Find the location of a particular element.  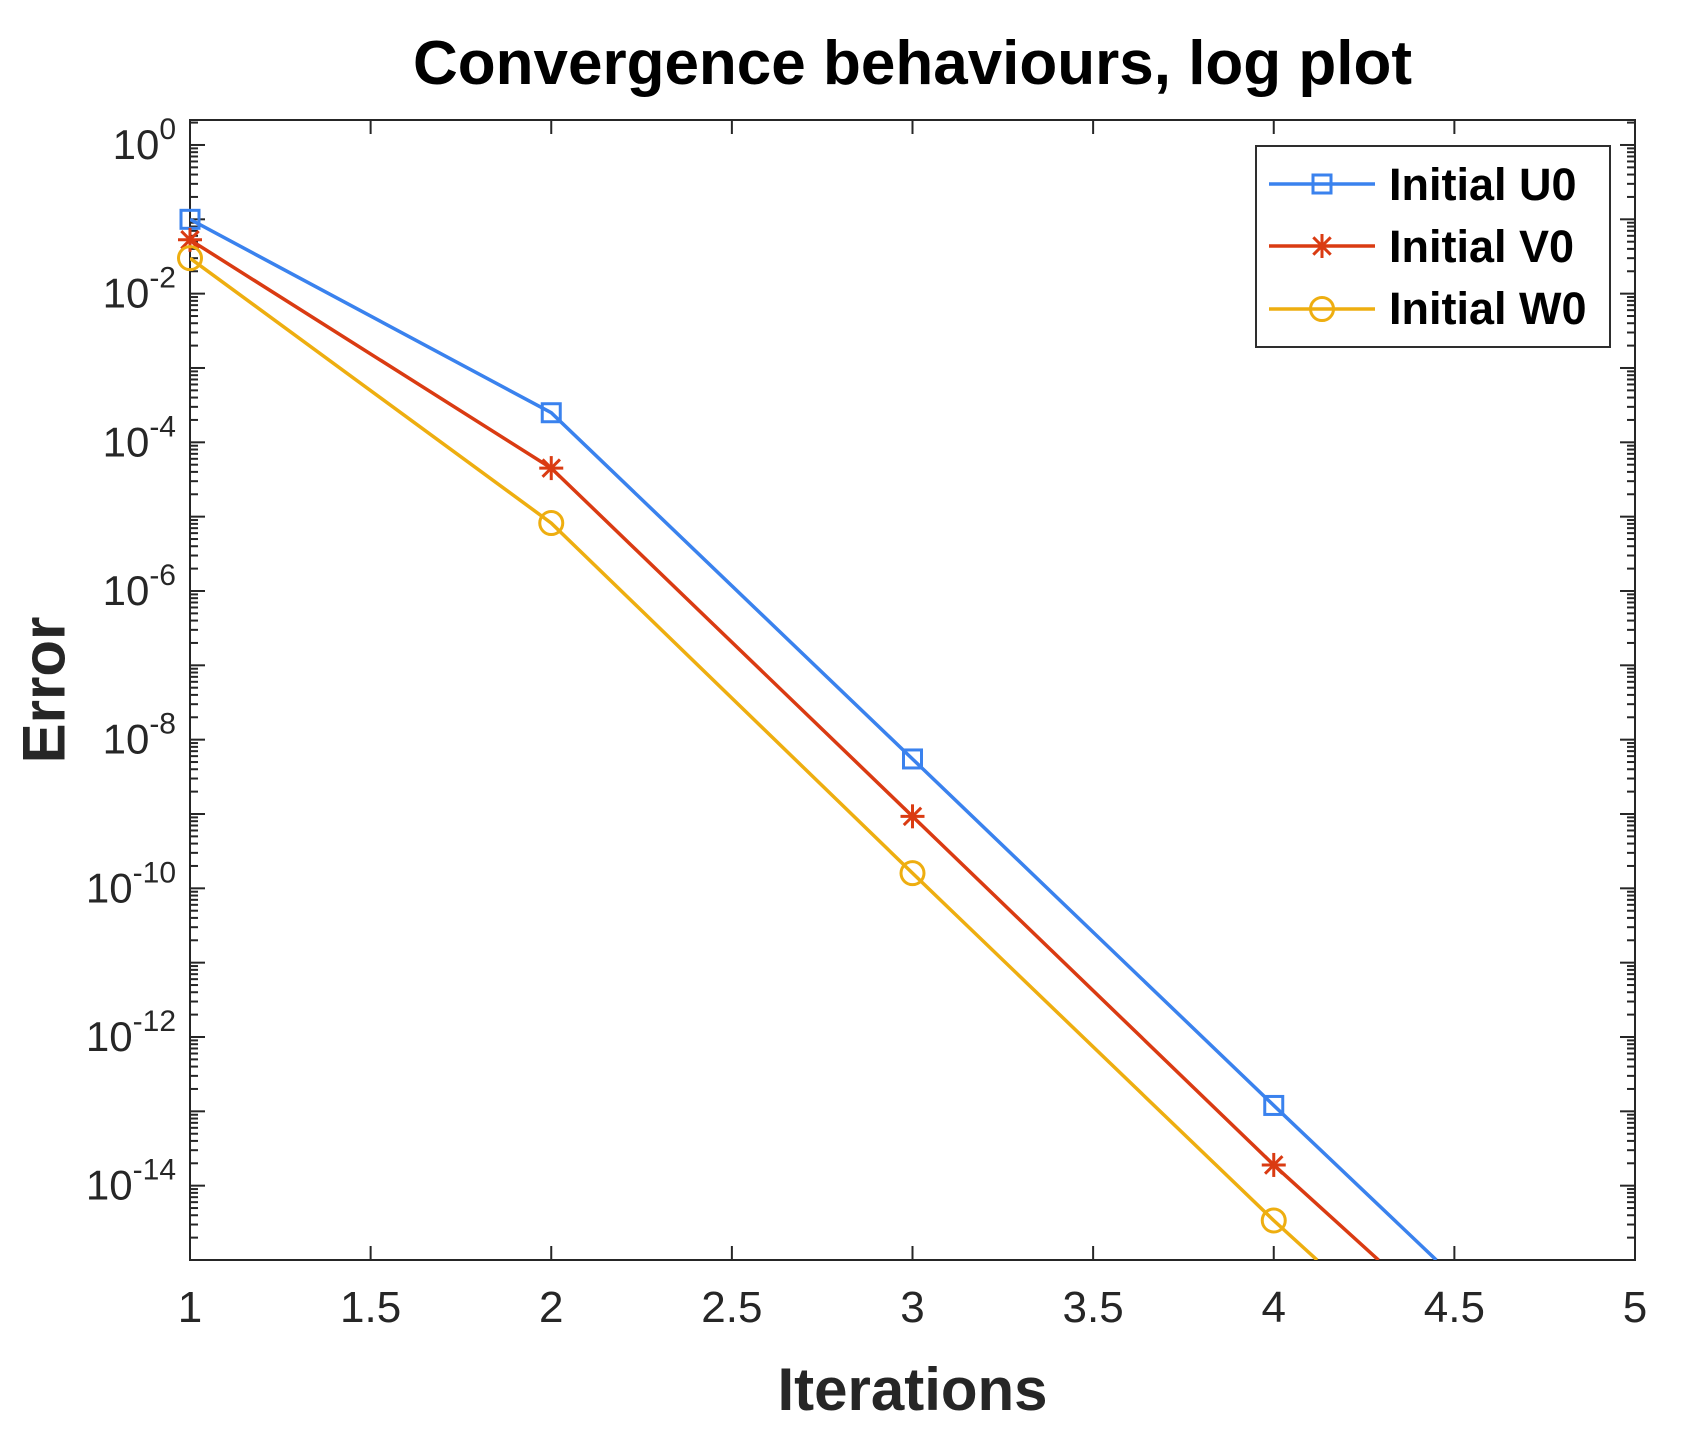

legend-circle-marker-icon is located at coordinates (1322, 308).